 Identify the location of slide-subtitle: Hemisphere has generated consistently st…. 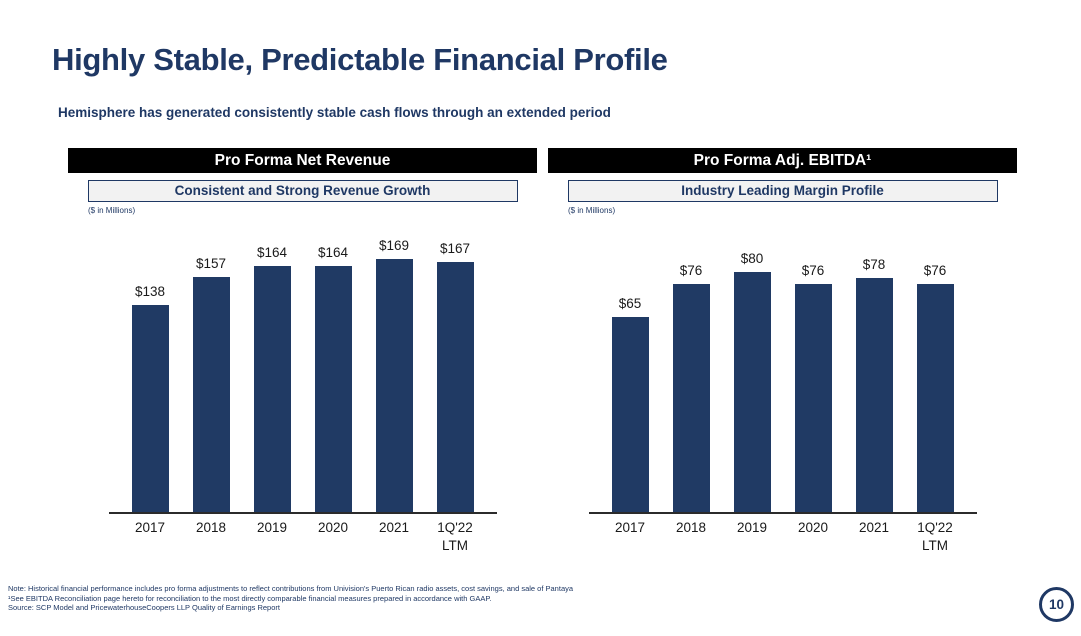
(334, 112).